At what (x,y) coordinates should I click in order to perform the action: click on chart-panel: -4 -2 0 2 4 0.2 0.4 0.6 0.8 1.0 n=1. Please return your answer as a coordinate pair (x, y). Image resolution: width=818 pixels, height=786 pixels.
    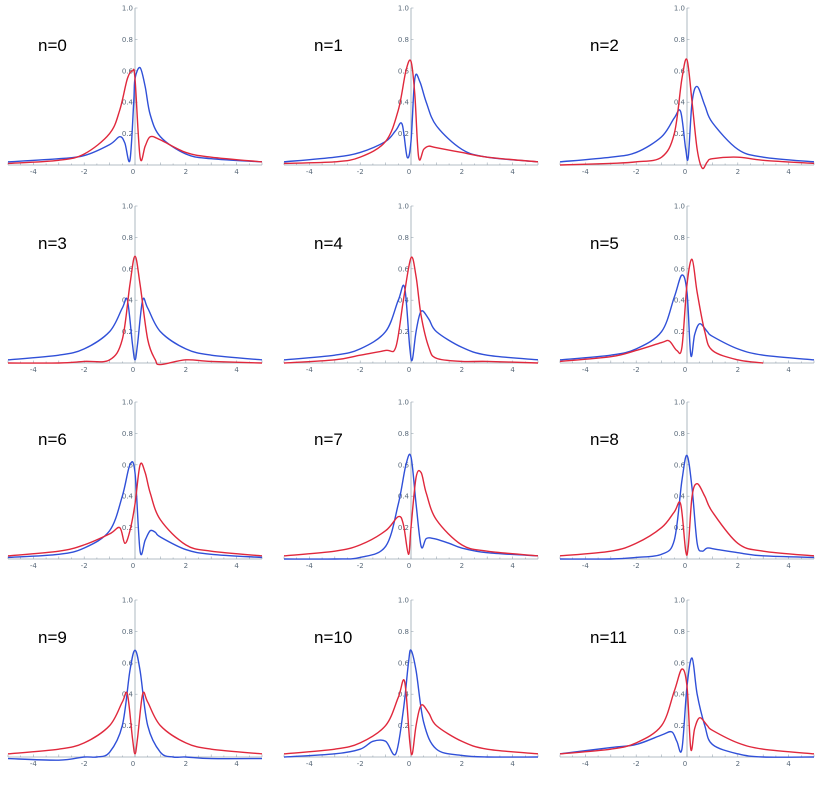
    Looking at the image, I should click on (416, 97).